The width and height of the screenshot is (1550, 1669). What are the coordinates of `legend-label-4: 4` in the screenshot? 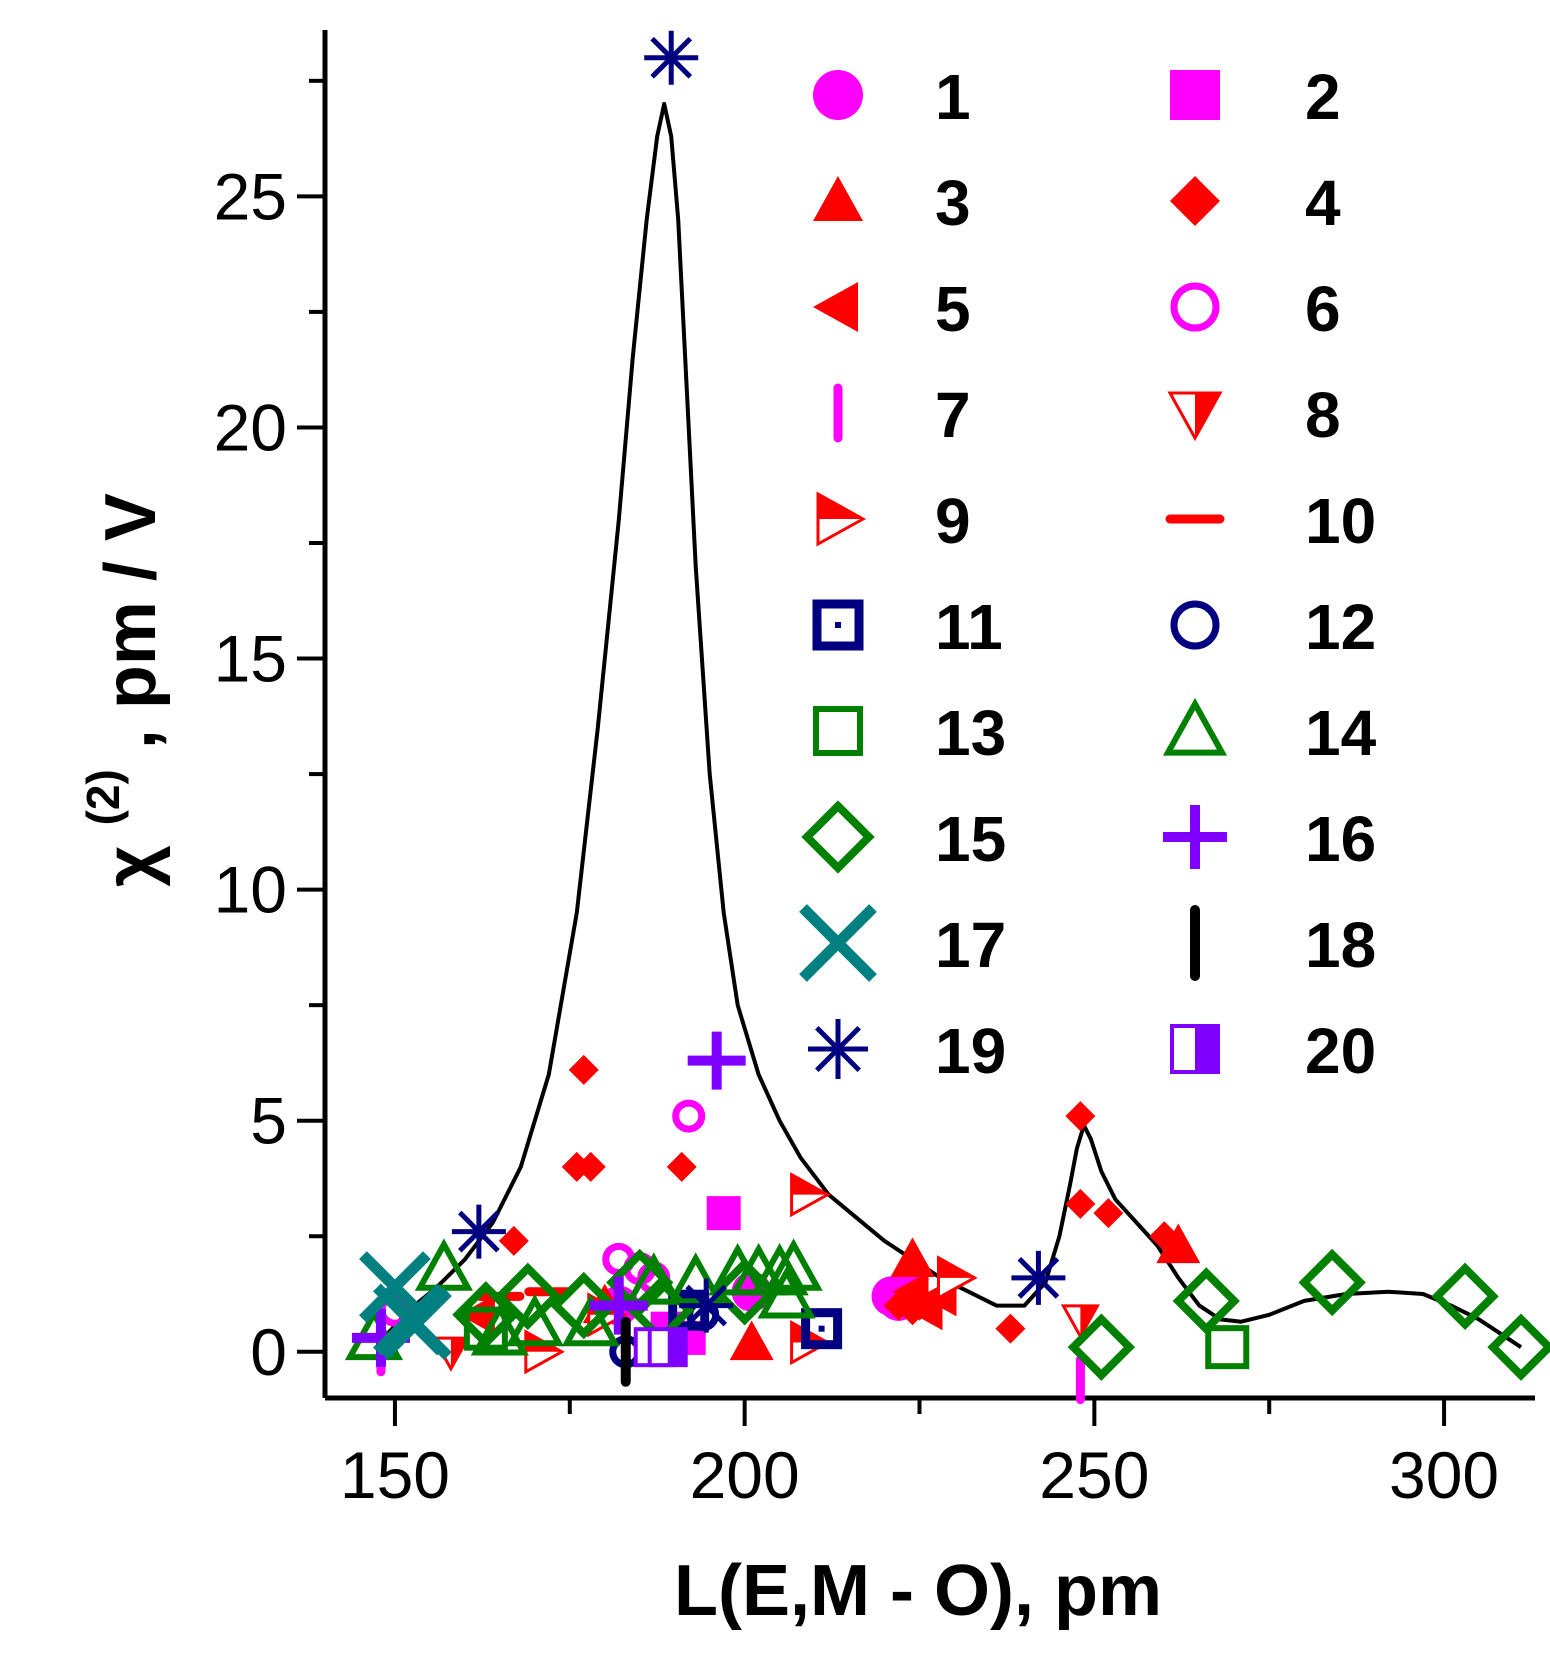 It's located at (1323, 203).